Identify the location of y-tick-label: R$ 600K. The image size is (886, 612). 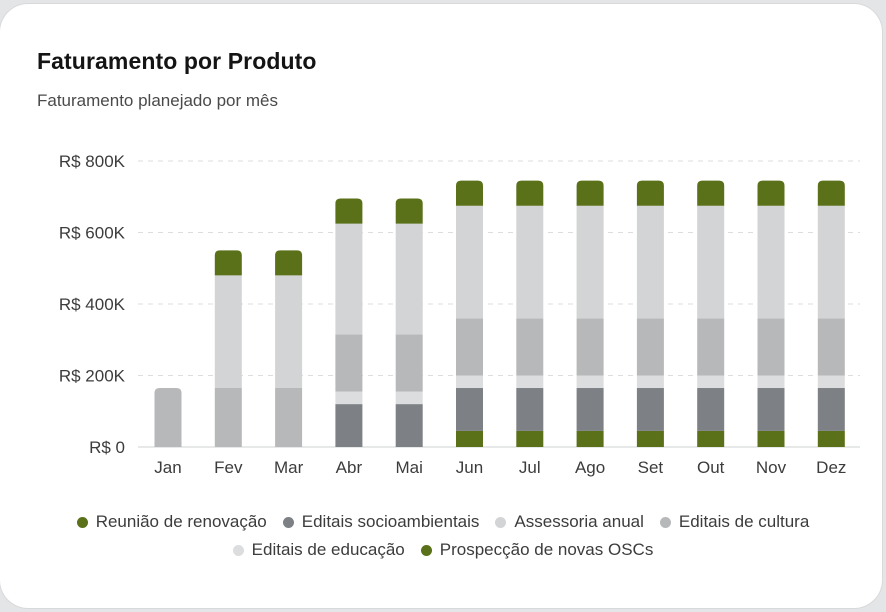
(92, 233).